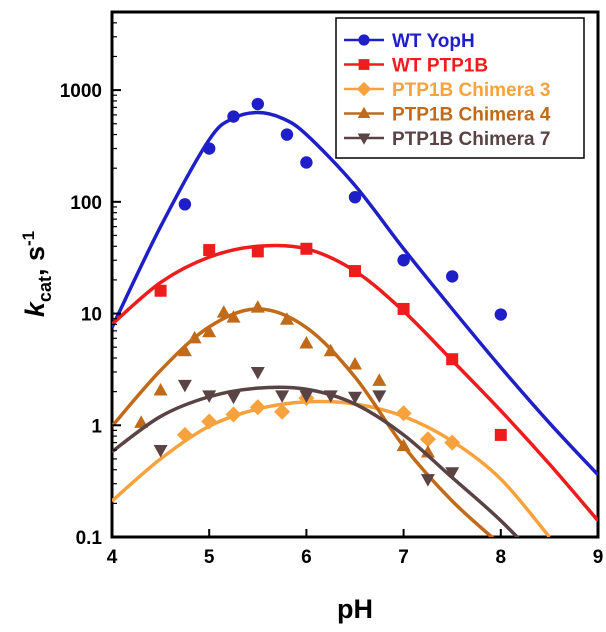  I want to click on y-axis-title: kcat, s-1, so click(37, 274).